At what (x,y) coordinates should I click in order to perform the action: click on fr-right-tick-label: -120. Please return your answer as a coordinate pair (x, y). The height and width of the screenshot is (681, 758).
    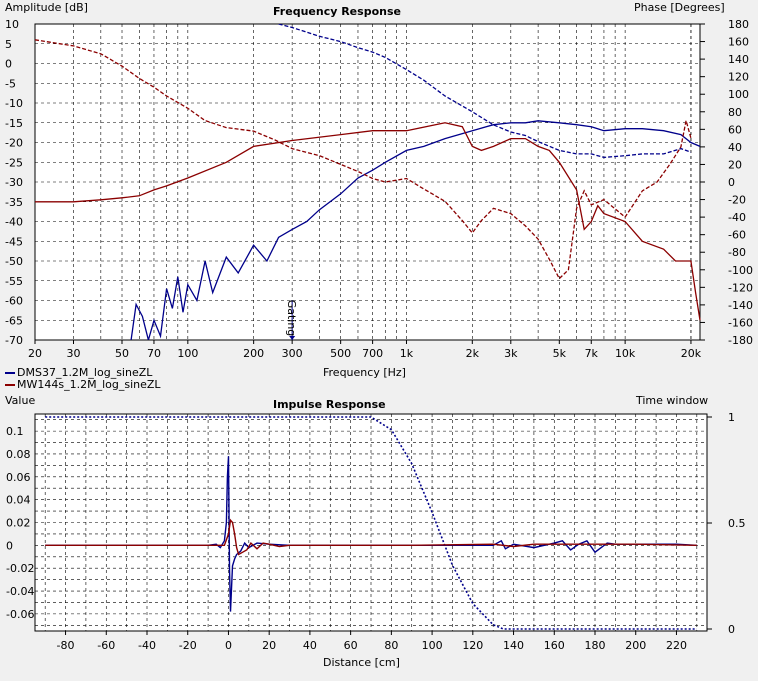
    Looking at the image, I should click on (740, 287).